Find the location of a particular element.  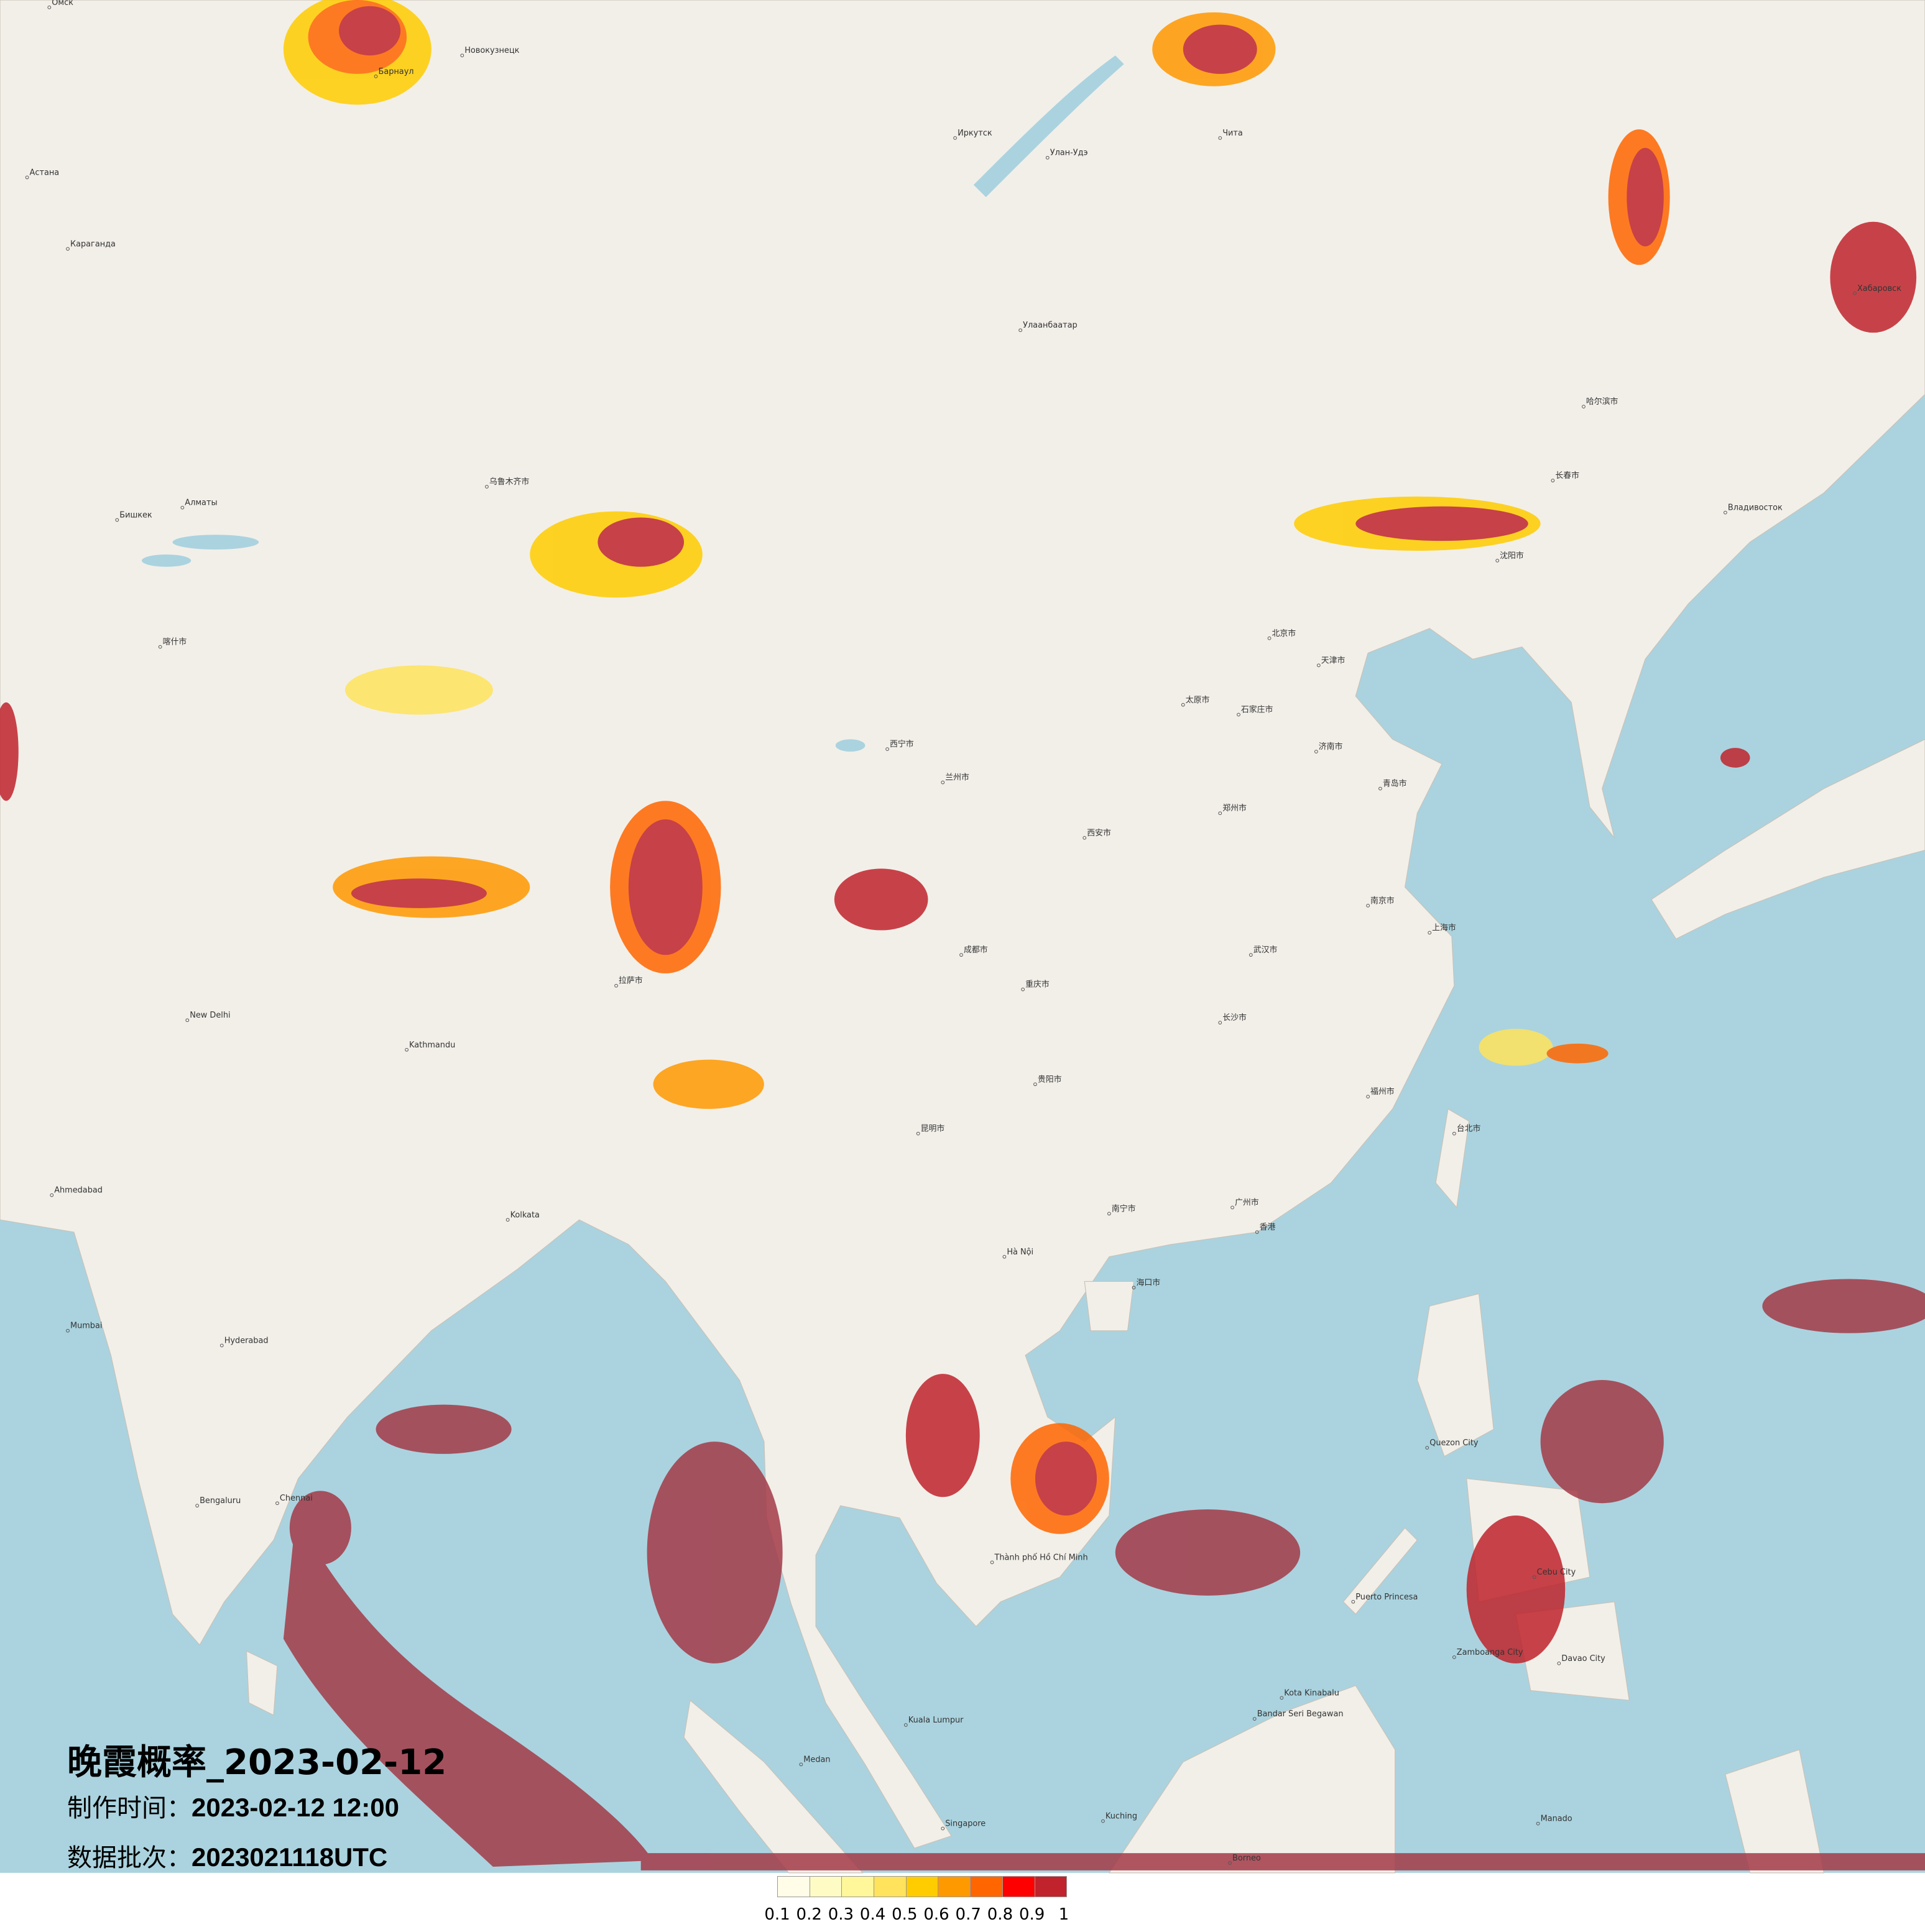

color-legend is located at coordinates (922, 1886).